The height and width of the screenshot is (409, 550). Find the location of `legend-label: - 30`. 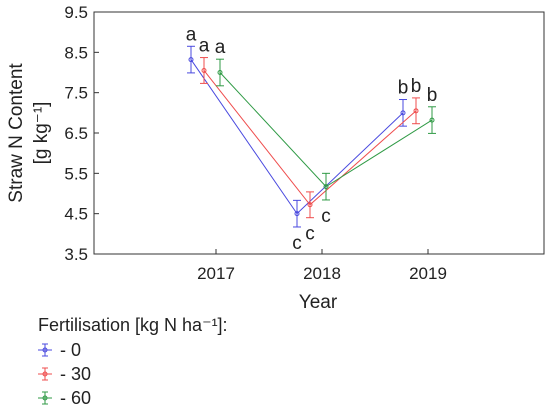

legend-label: - 30 is located at coordinates (75, 374).